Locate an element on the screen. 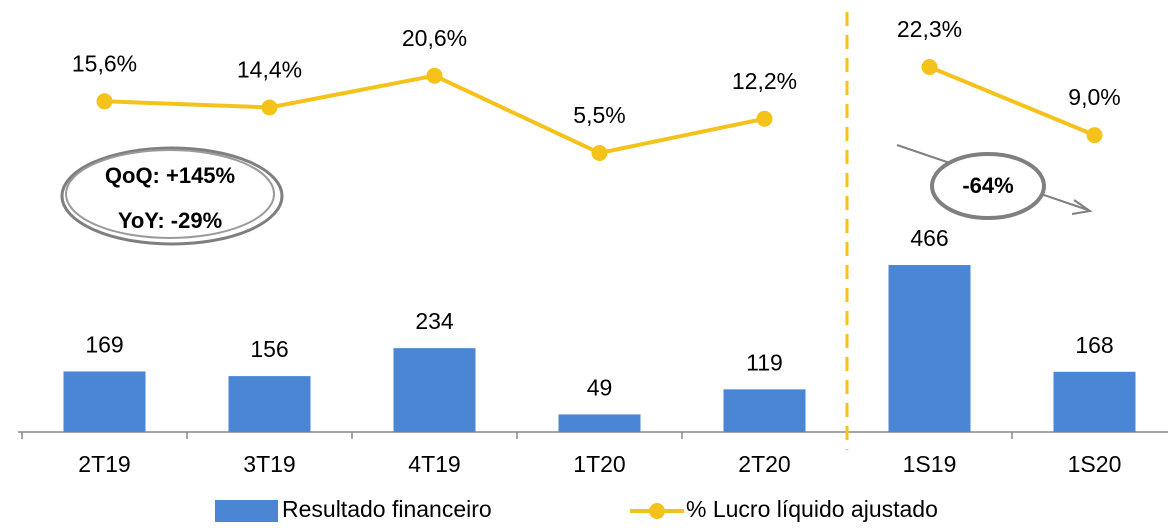 Image resolution: width=1168 pixels, height=528 pixels. x-tick-label: 1S19 is located at coordinates (930, 464).